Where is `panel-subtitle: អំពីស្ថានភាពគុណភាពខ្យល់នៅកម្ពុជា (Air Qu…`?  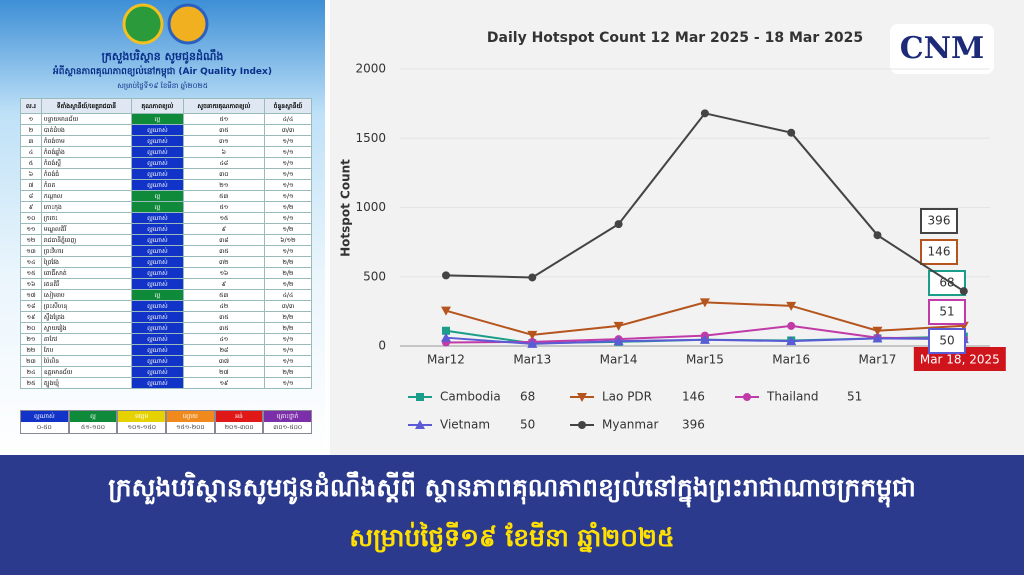
panel-subtitle: អំពីស្ថានភាពគុណភាពខ្យល់នៅកម្ពុជា (Air Qu… is located at coordinates (162, 72).